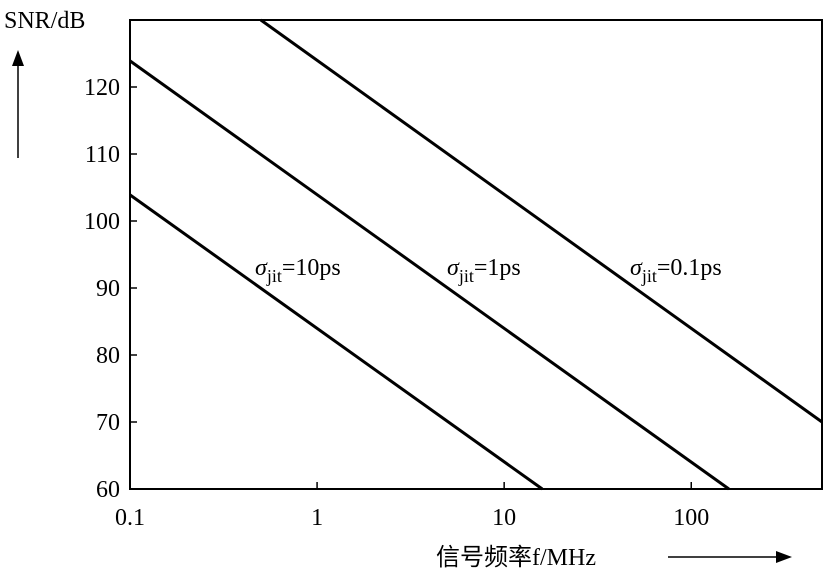  Describe the element at coordinates (504, 518) in the screenshot. I see `x-tick-label: 10` at that location.